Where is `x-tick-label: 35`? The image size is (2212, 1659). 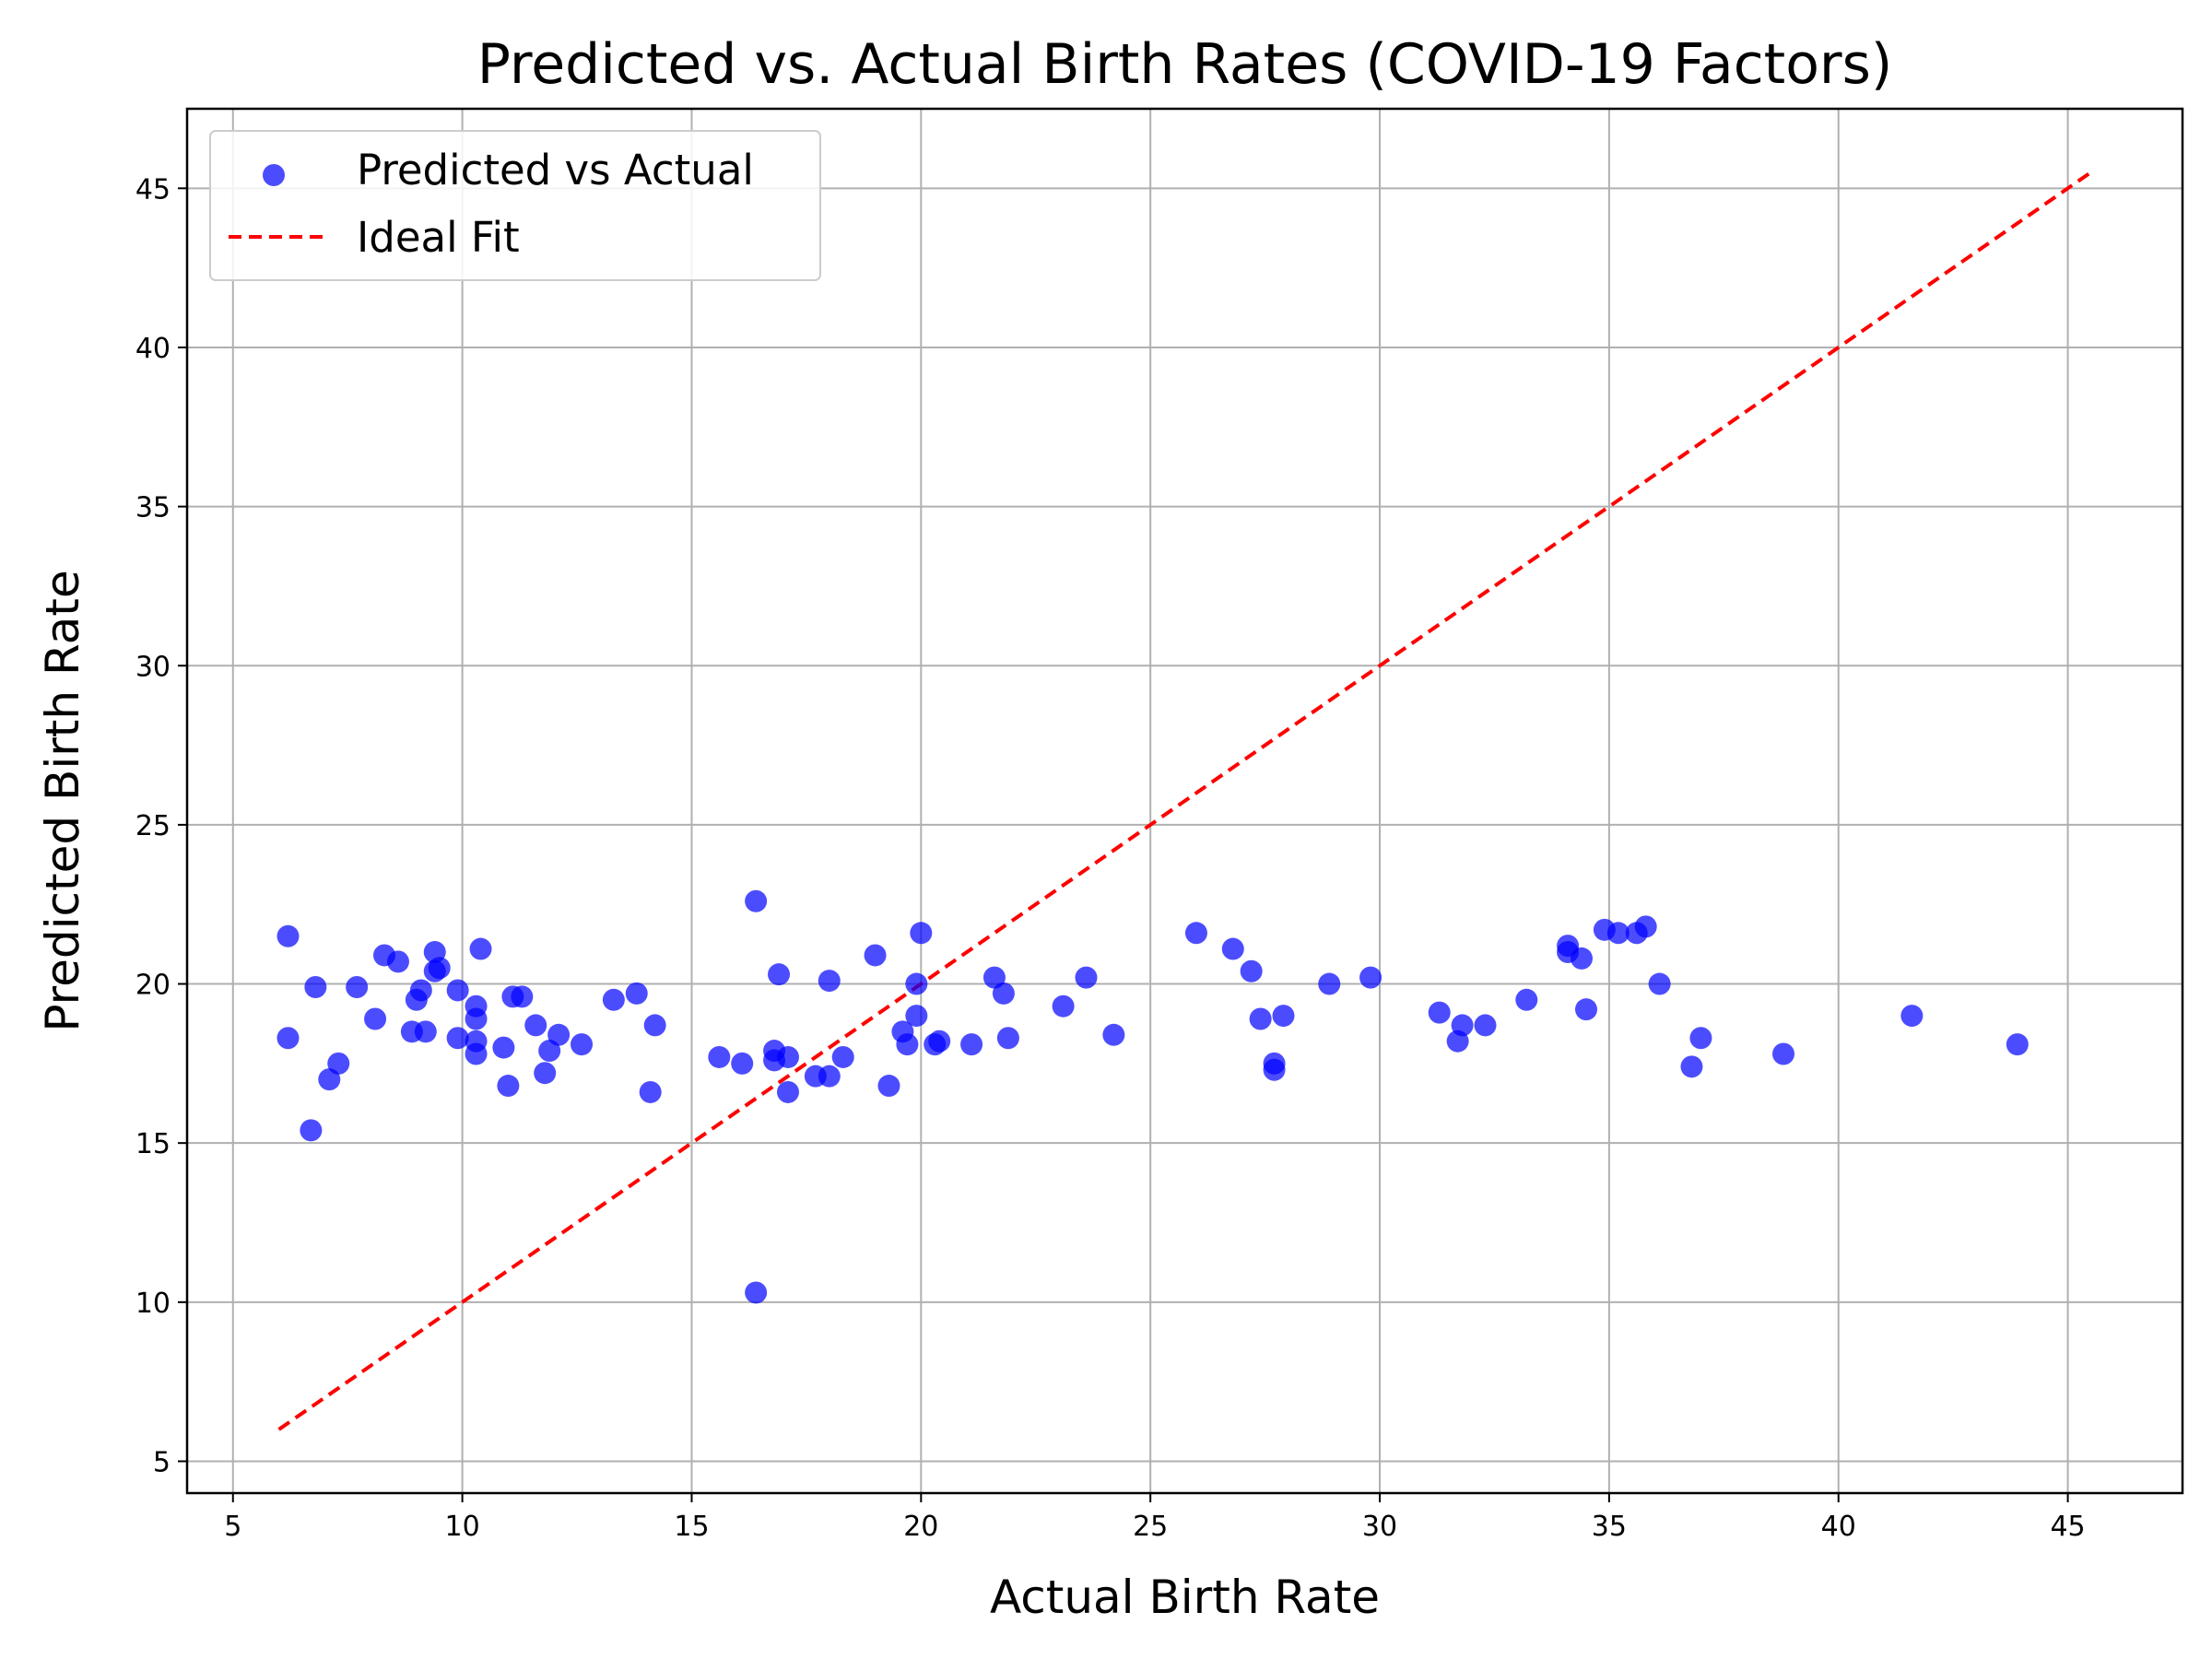 x-tick-label: 35 is located at coordinates (1609, 1527).